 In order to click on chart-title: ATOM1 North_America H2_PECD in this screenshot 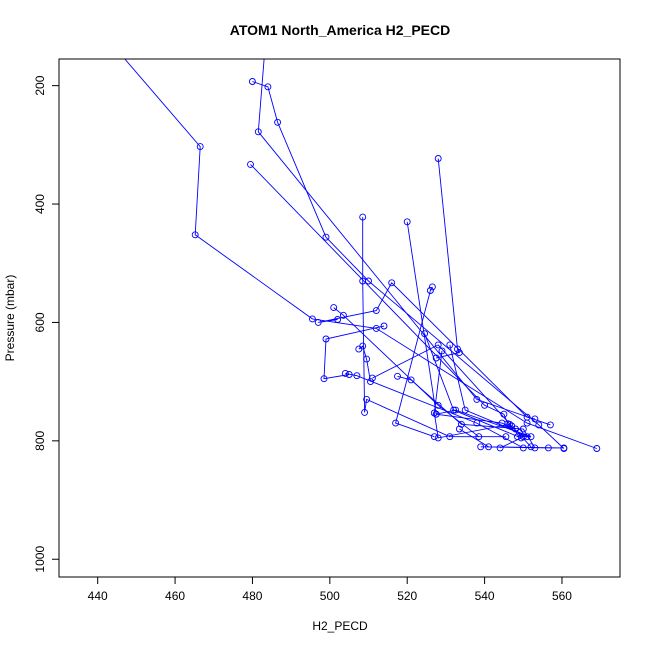, I will do `click(340, 30)`.